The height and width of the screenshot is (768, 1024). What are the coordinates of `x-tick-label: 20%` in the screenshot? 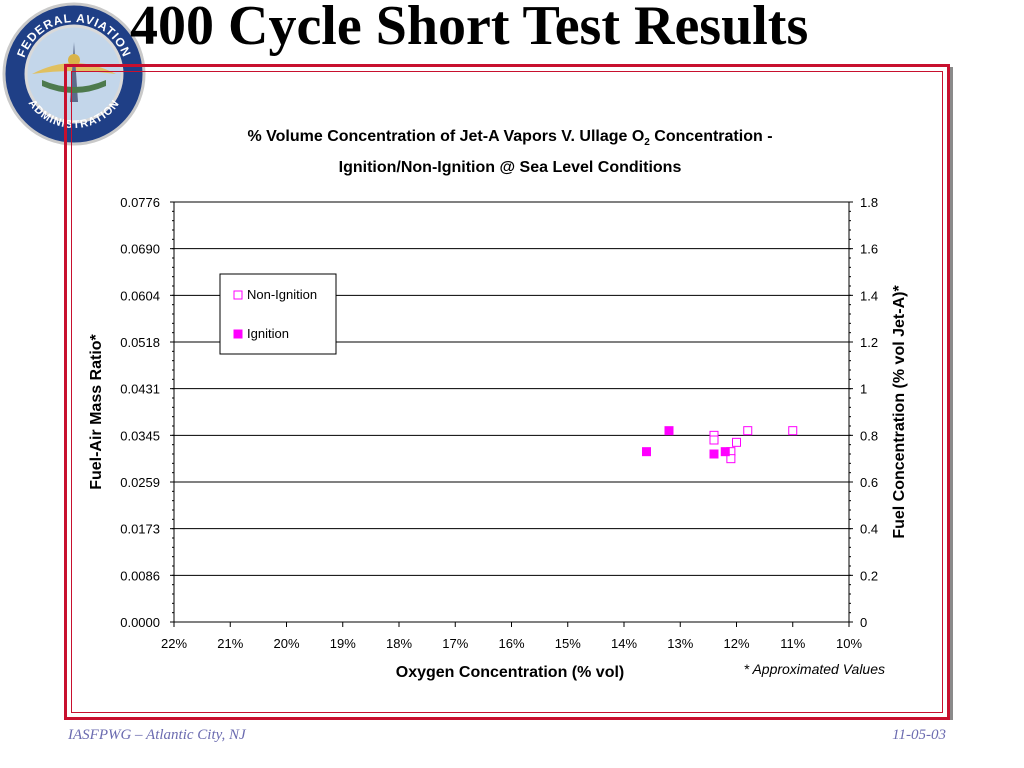 It's located at (286, 643).